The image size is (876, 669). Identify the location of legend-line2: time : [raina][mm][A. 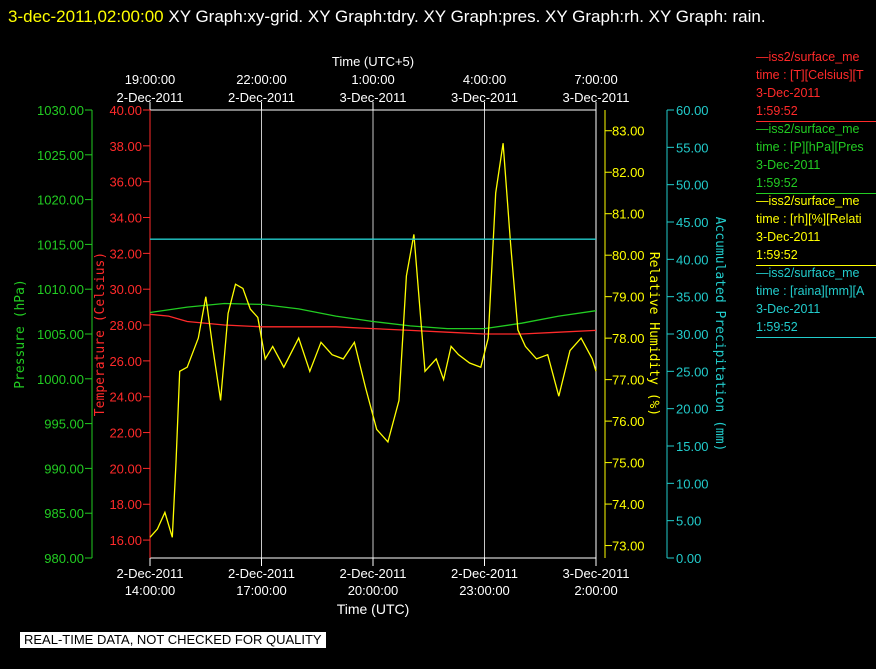
(810, 291).